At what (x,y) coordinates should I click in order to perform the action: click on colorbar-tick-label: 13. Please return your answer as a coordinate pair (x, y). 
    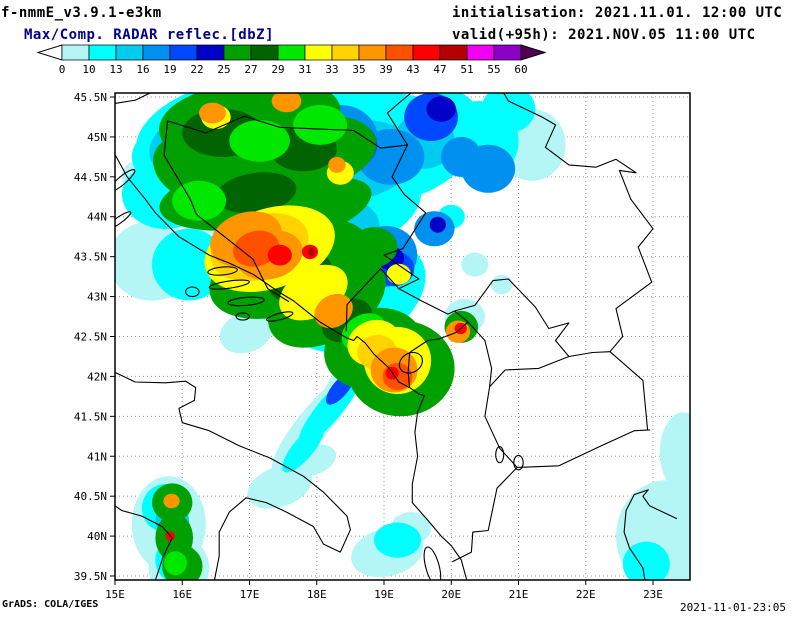
    Looking at the image, I should click on (115, 69).